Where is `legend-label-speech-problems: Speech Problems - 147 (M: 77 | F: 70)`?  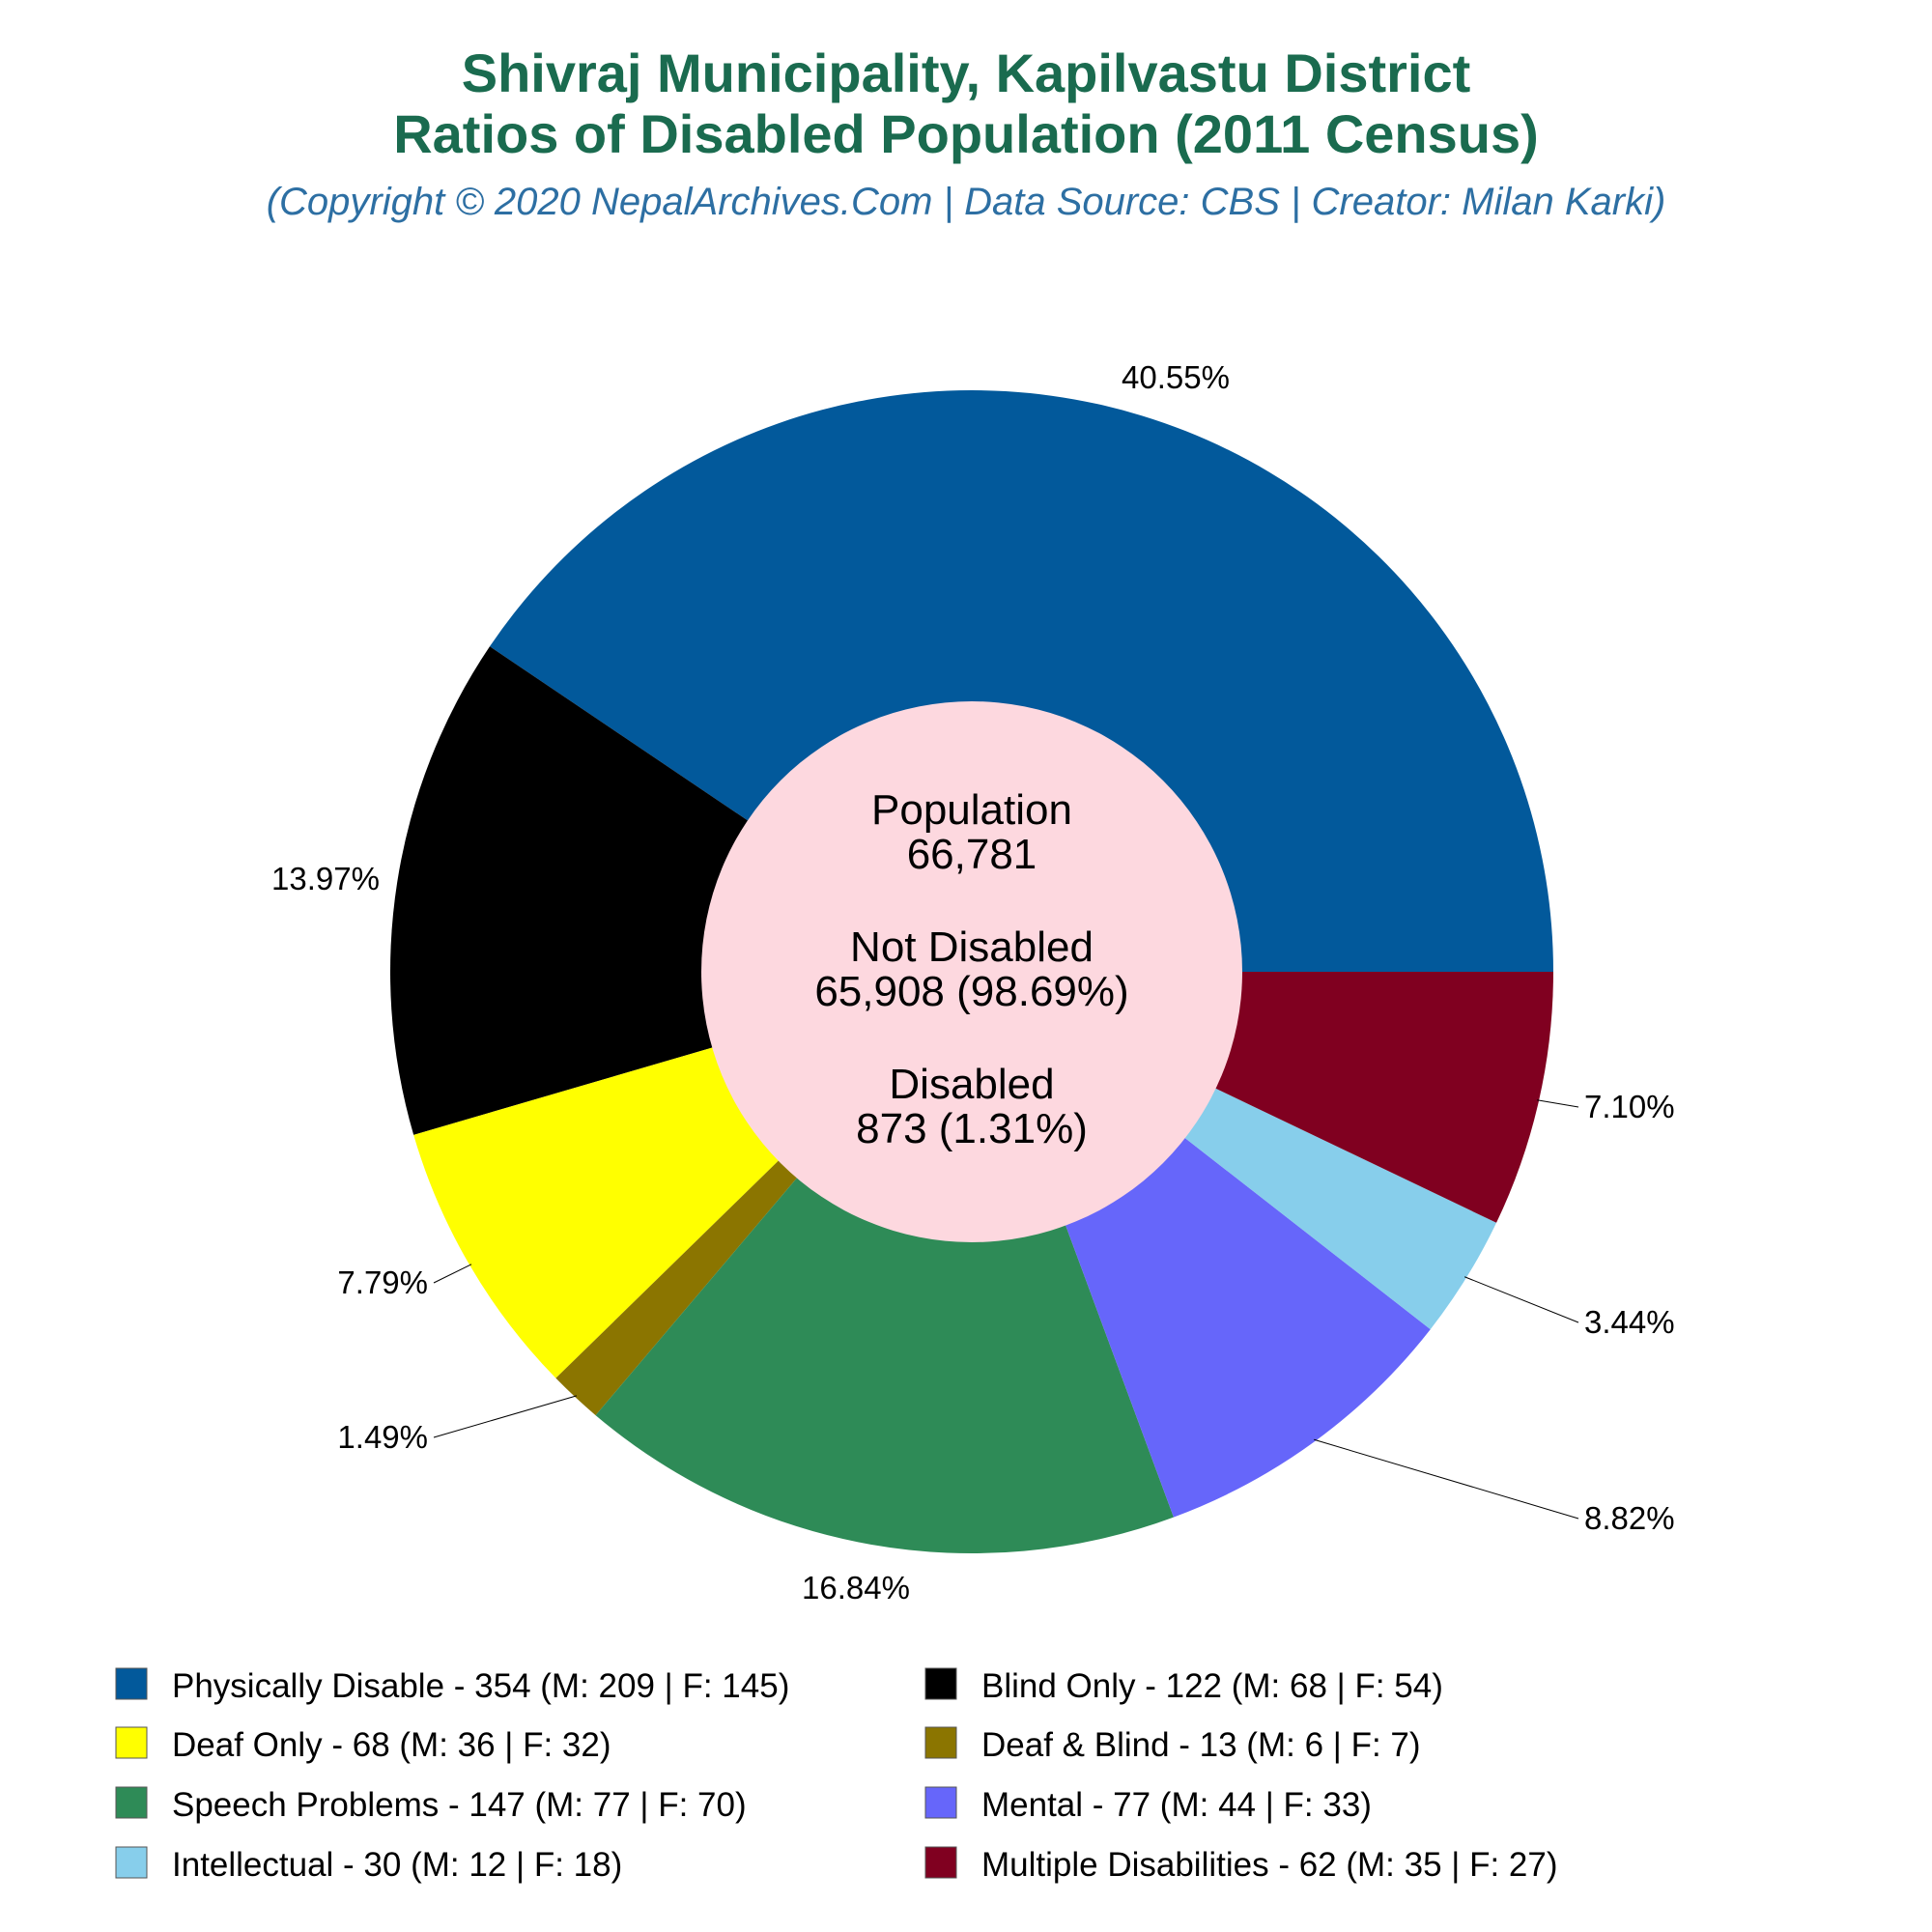 legend-label-speech-problems: Speech Problems - 147 (M: 77 | F: 70) is located at coordinates (459, 1805).